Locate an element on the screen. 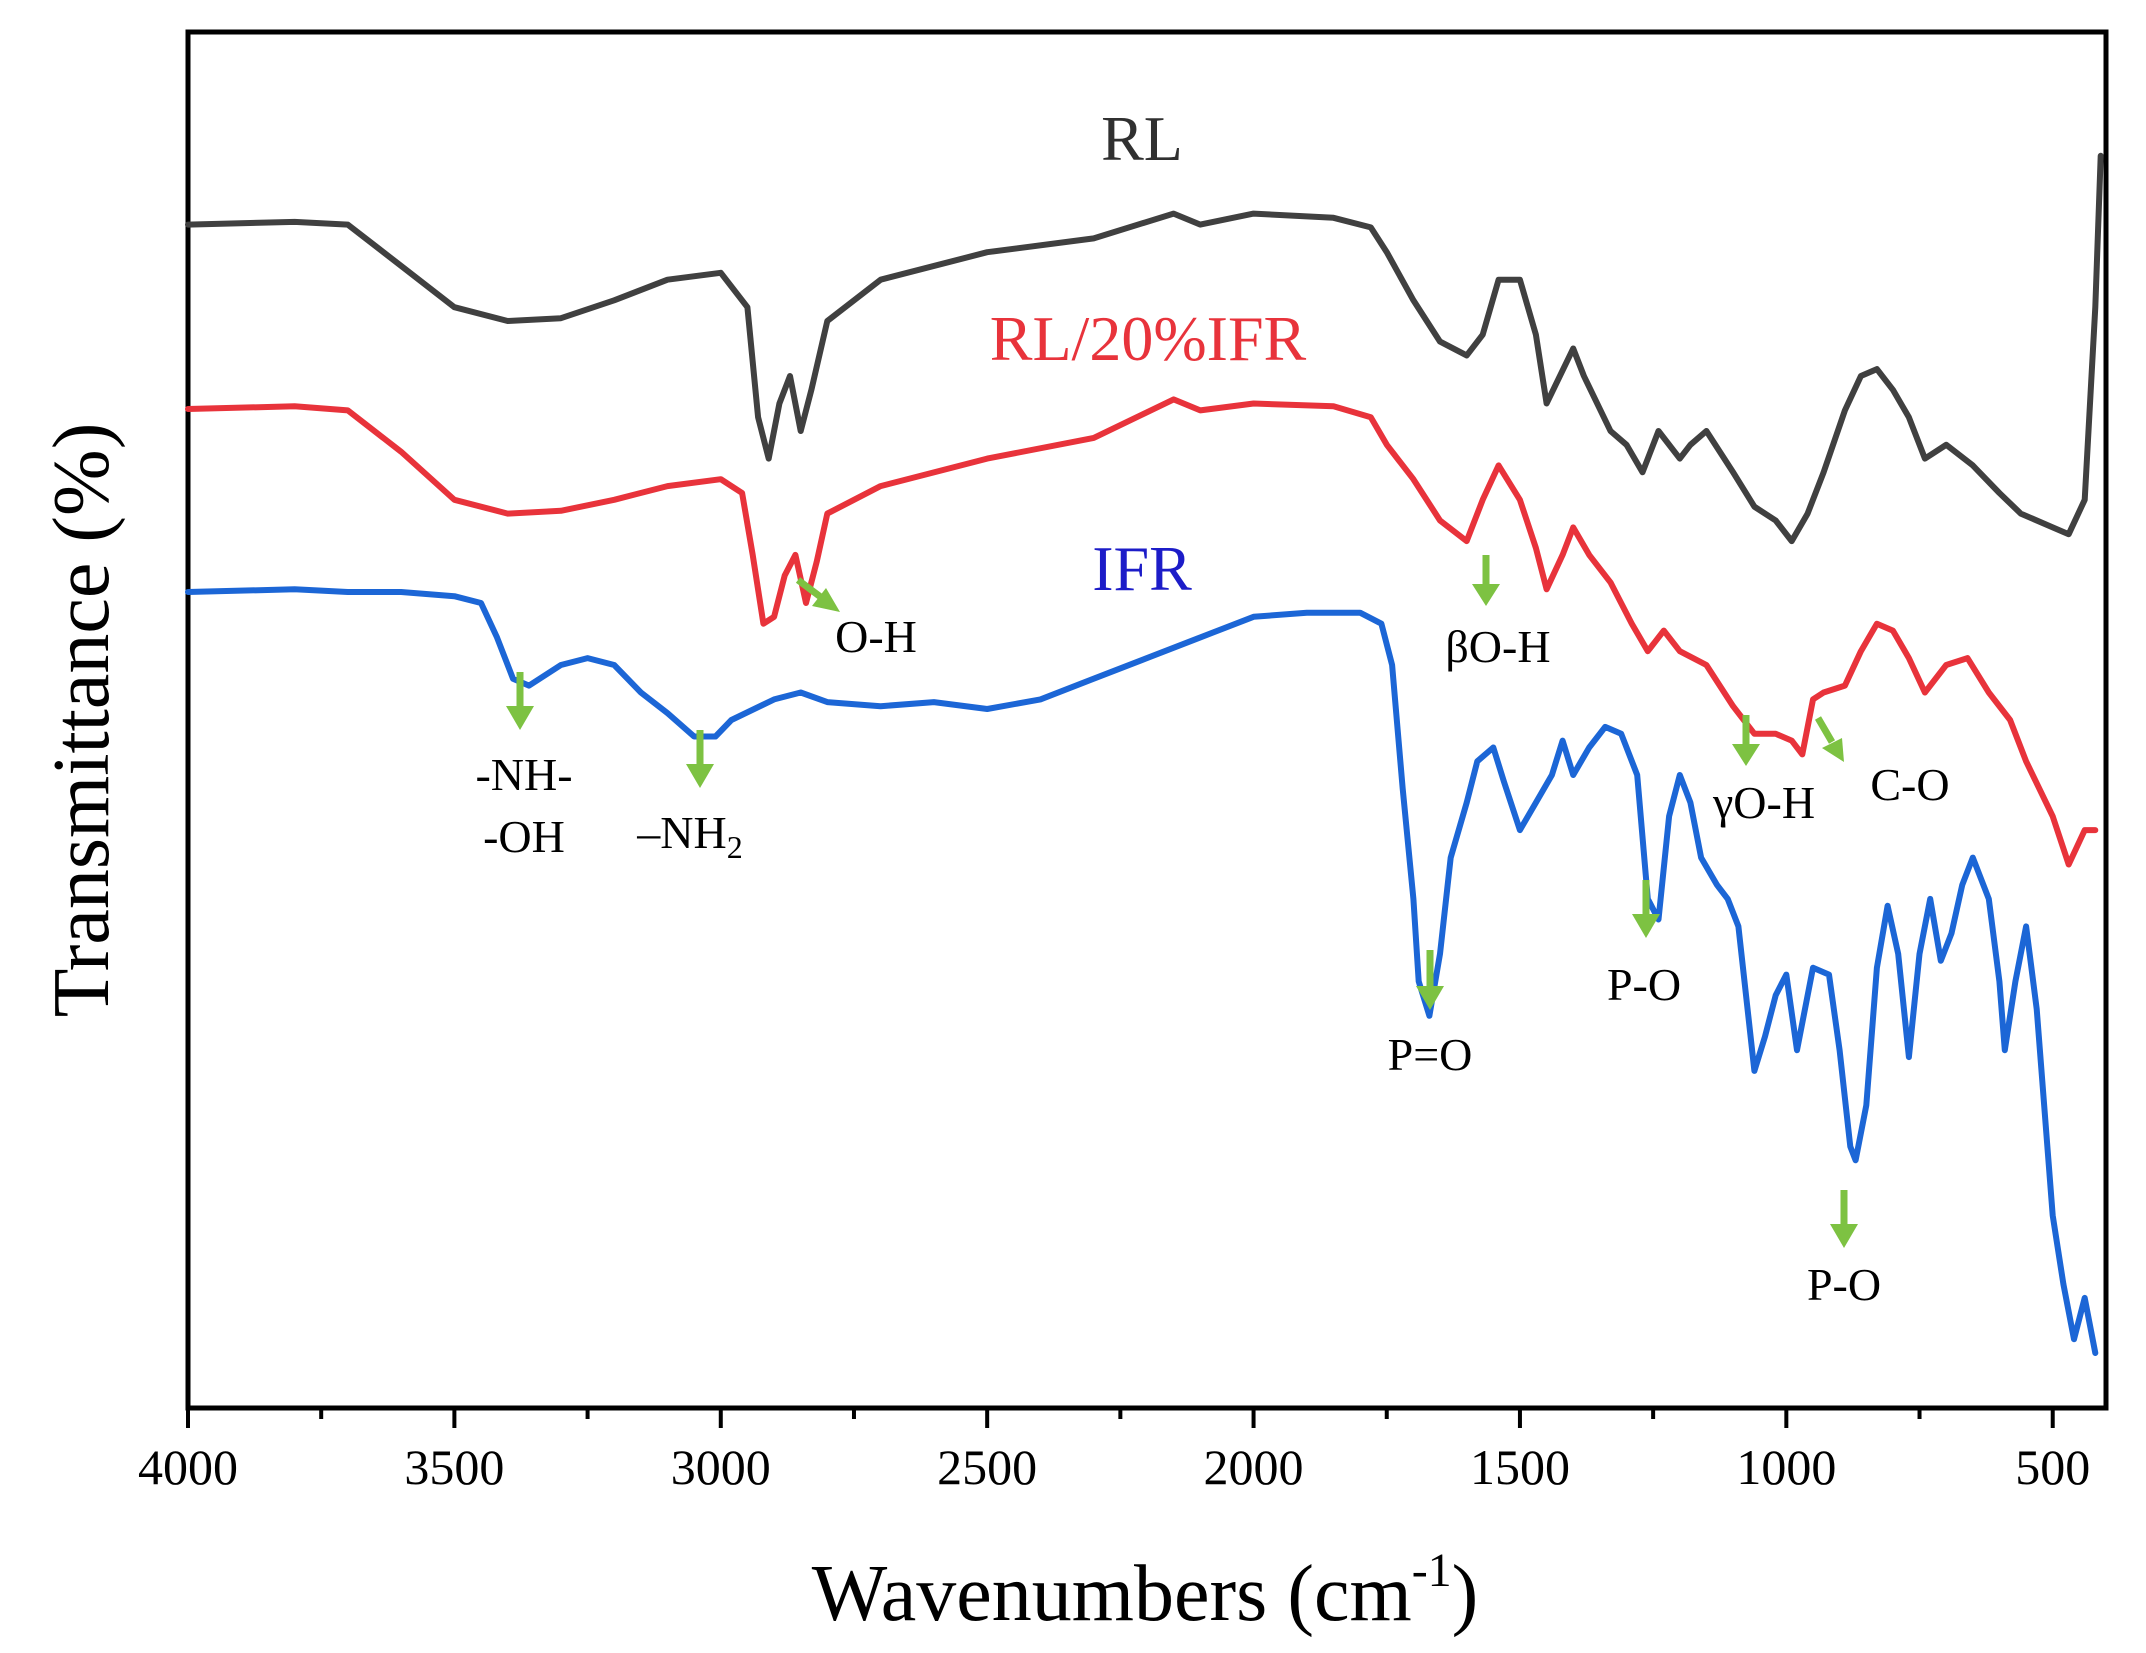 Image resolution: width=2146 pixels, height=1653 pixels. x-tick-label: 500 is located at coordinates (2052, 1467).